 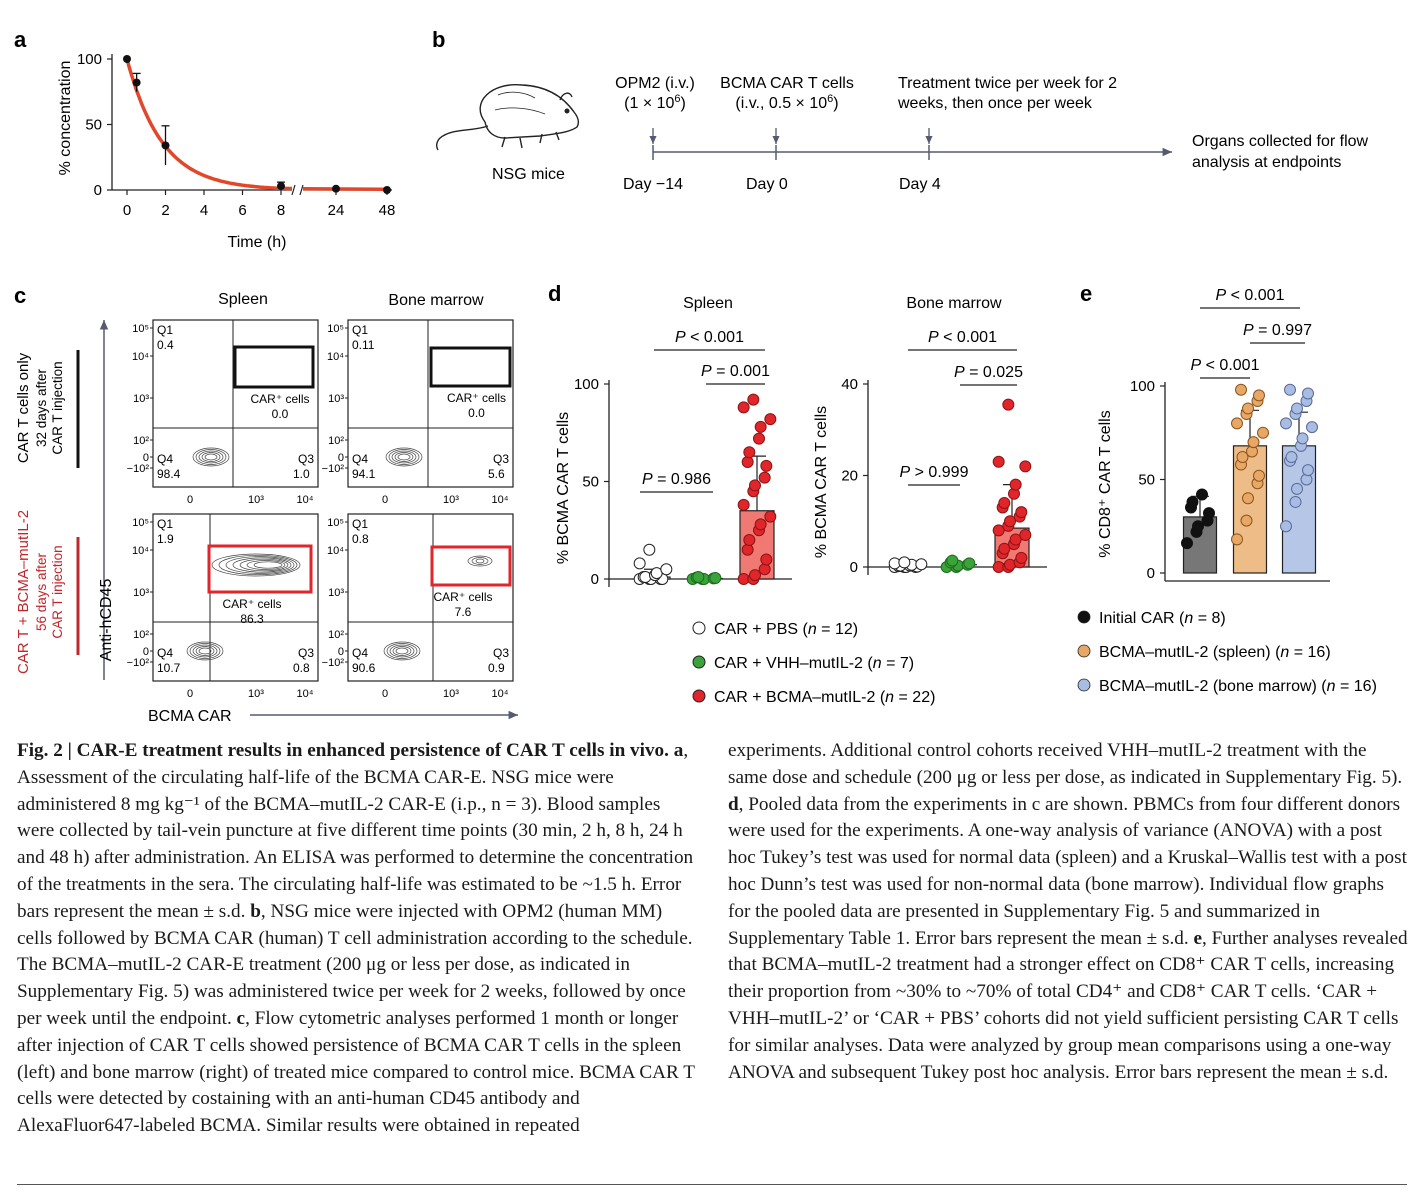 I want to click on event-label-line1: BCMA CAR T cells, so click(x=787, y=83).